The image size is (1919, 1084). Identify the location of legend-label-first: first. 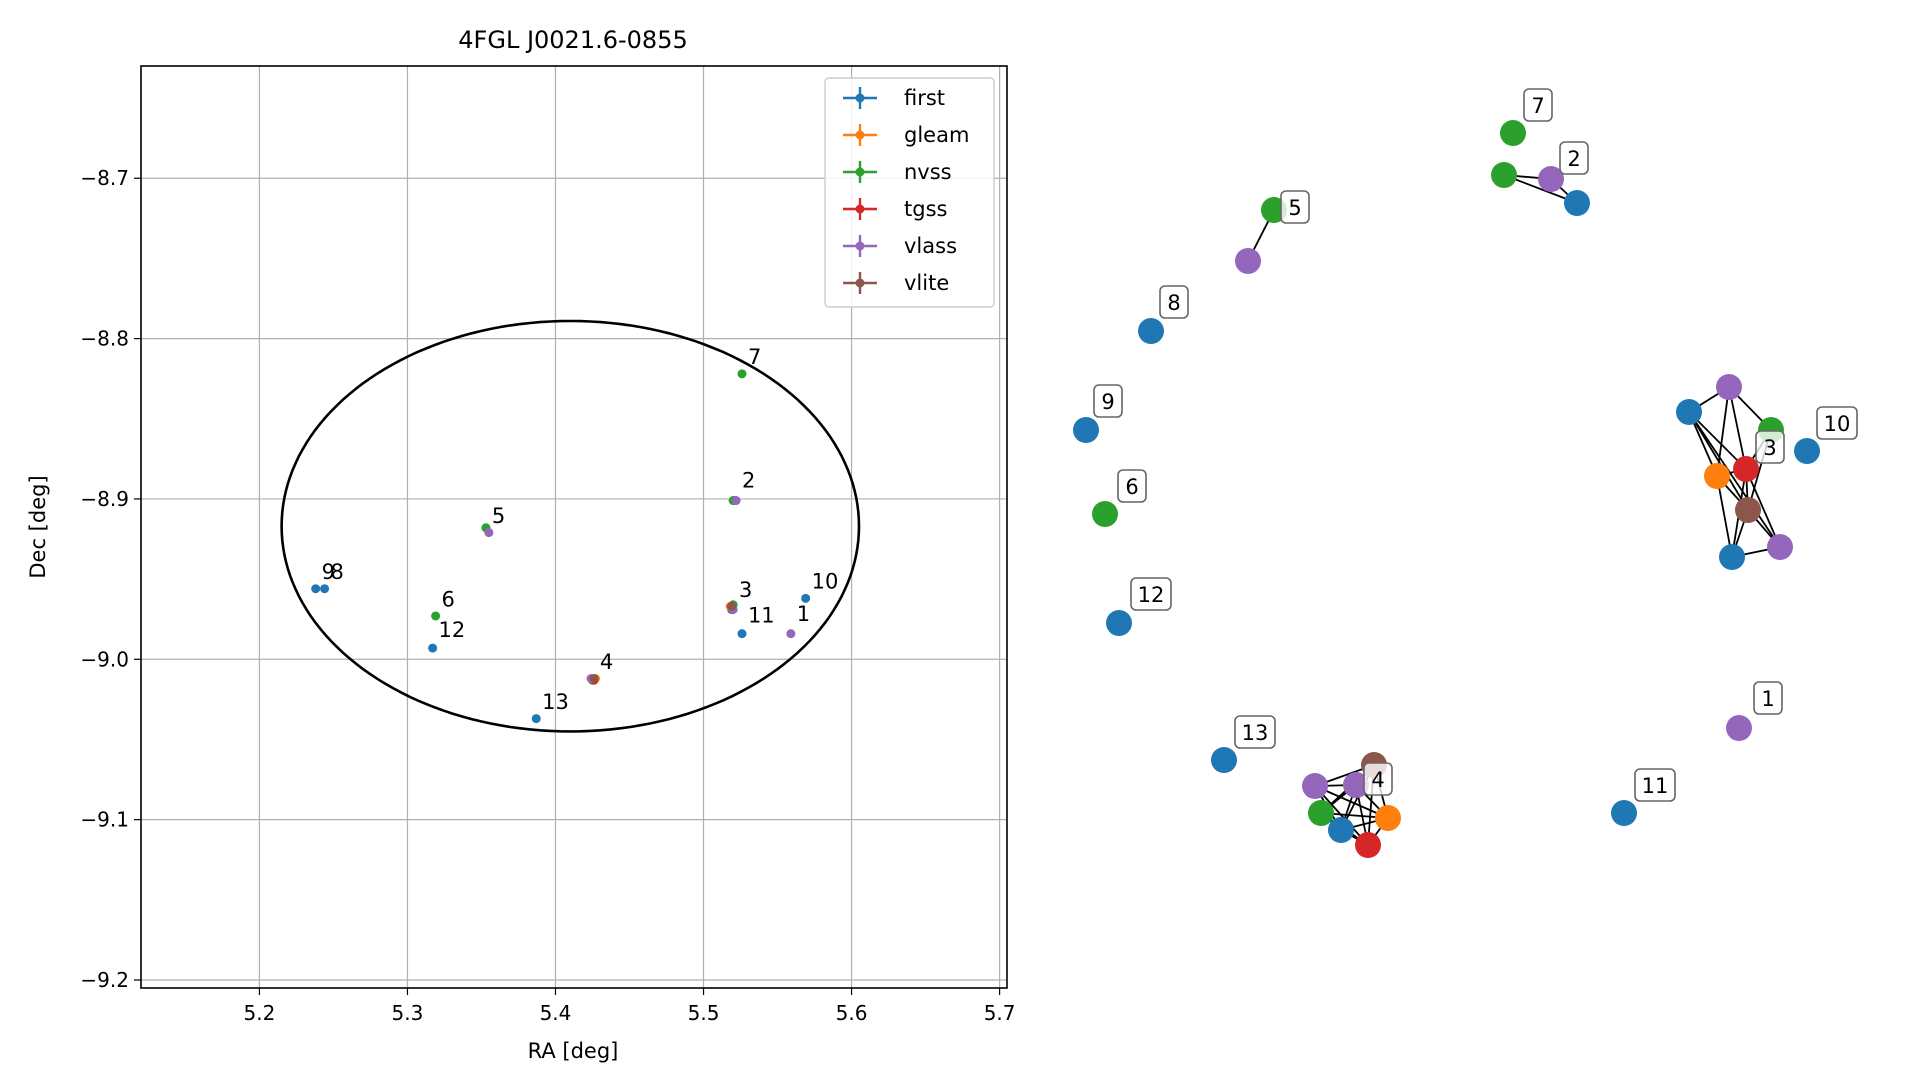
(924, 98).